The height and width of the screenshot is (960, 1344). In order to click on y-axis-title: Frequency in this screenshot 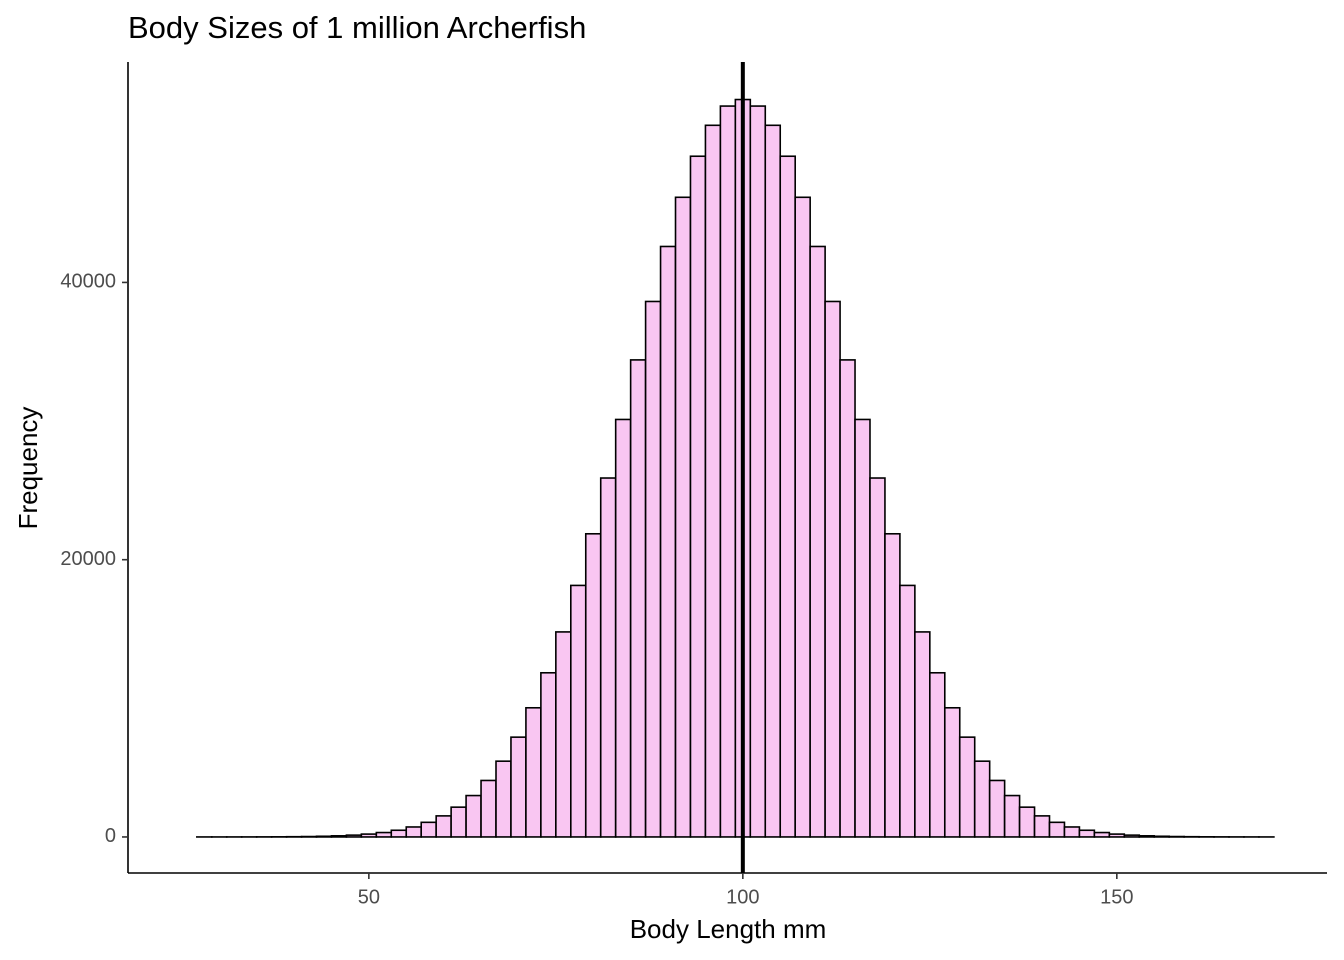, I will do `click(28, 468)`.